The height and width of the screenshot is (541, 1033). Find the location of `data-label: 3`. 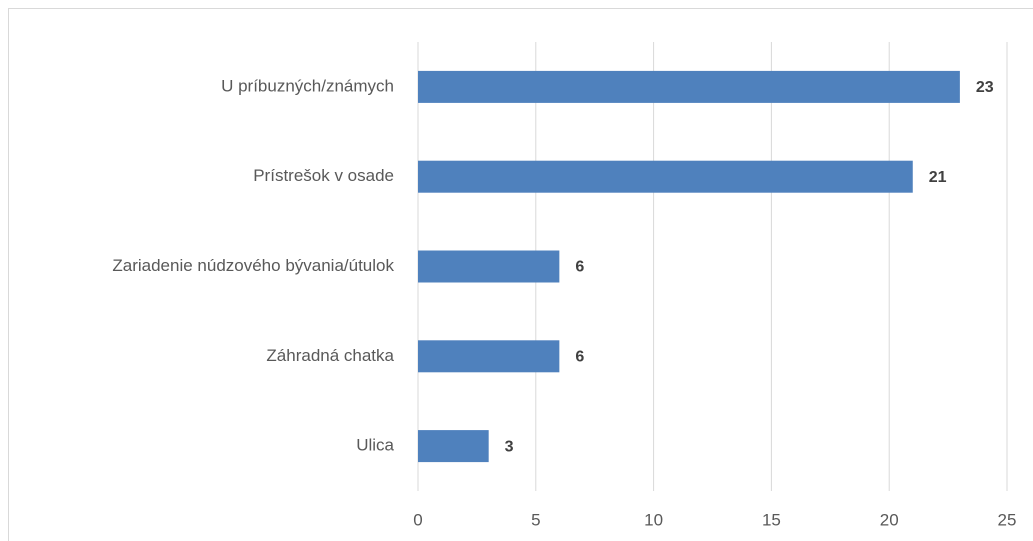

data-label: 3 is located at coordinates (509, 446).